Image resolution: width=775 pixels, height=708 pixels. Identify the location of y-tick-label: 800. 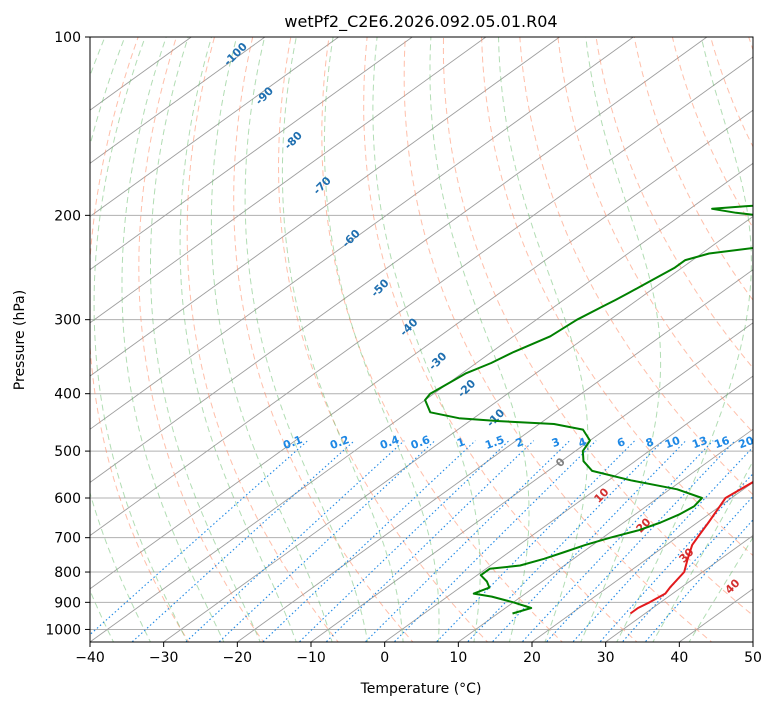
(67, 573).